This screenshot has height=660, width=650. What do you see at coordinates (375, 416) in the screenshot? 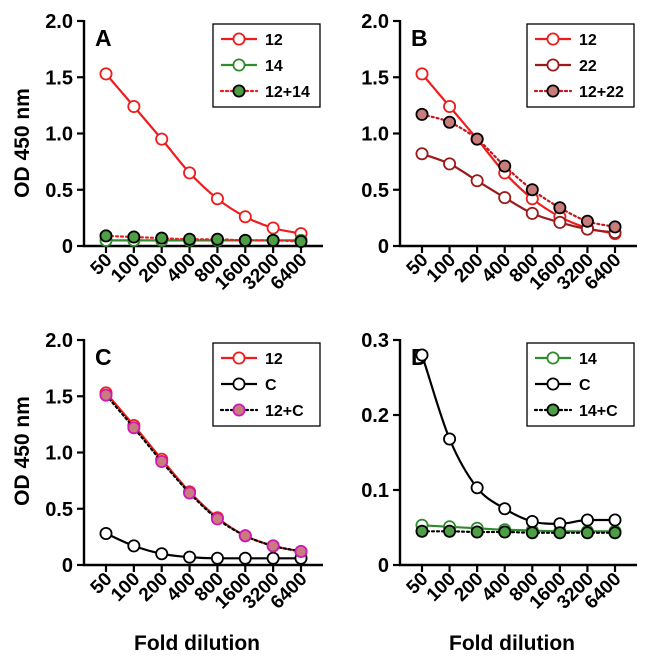
I see `y-tick-label: 0.2` at bounding box center [375, 416].